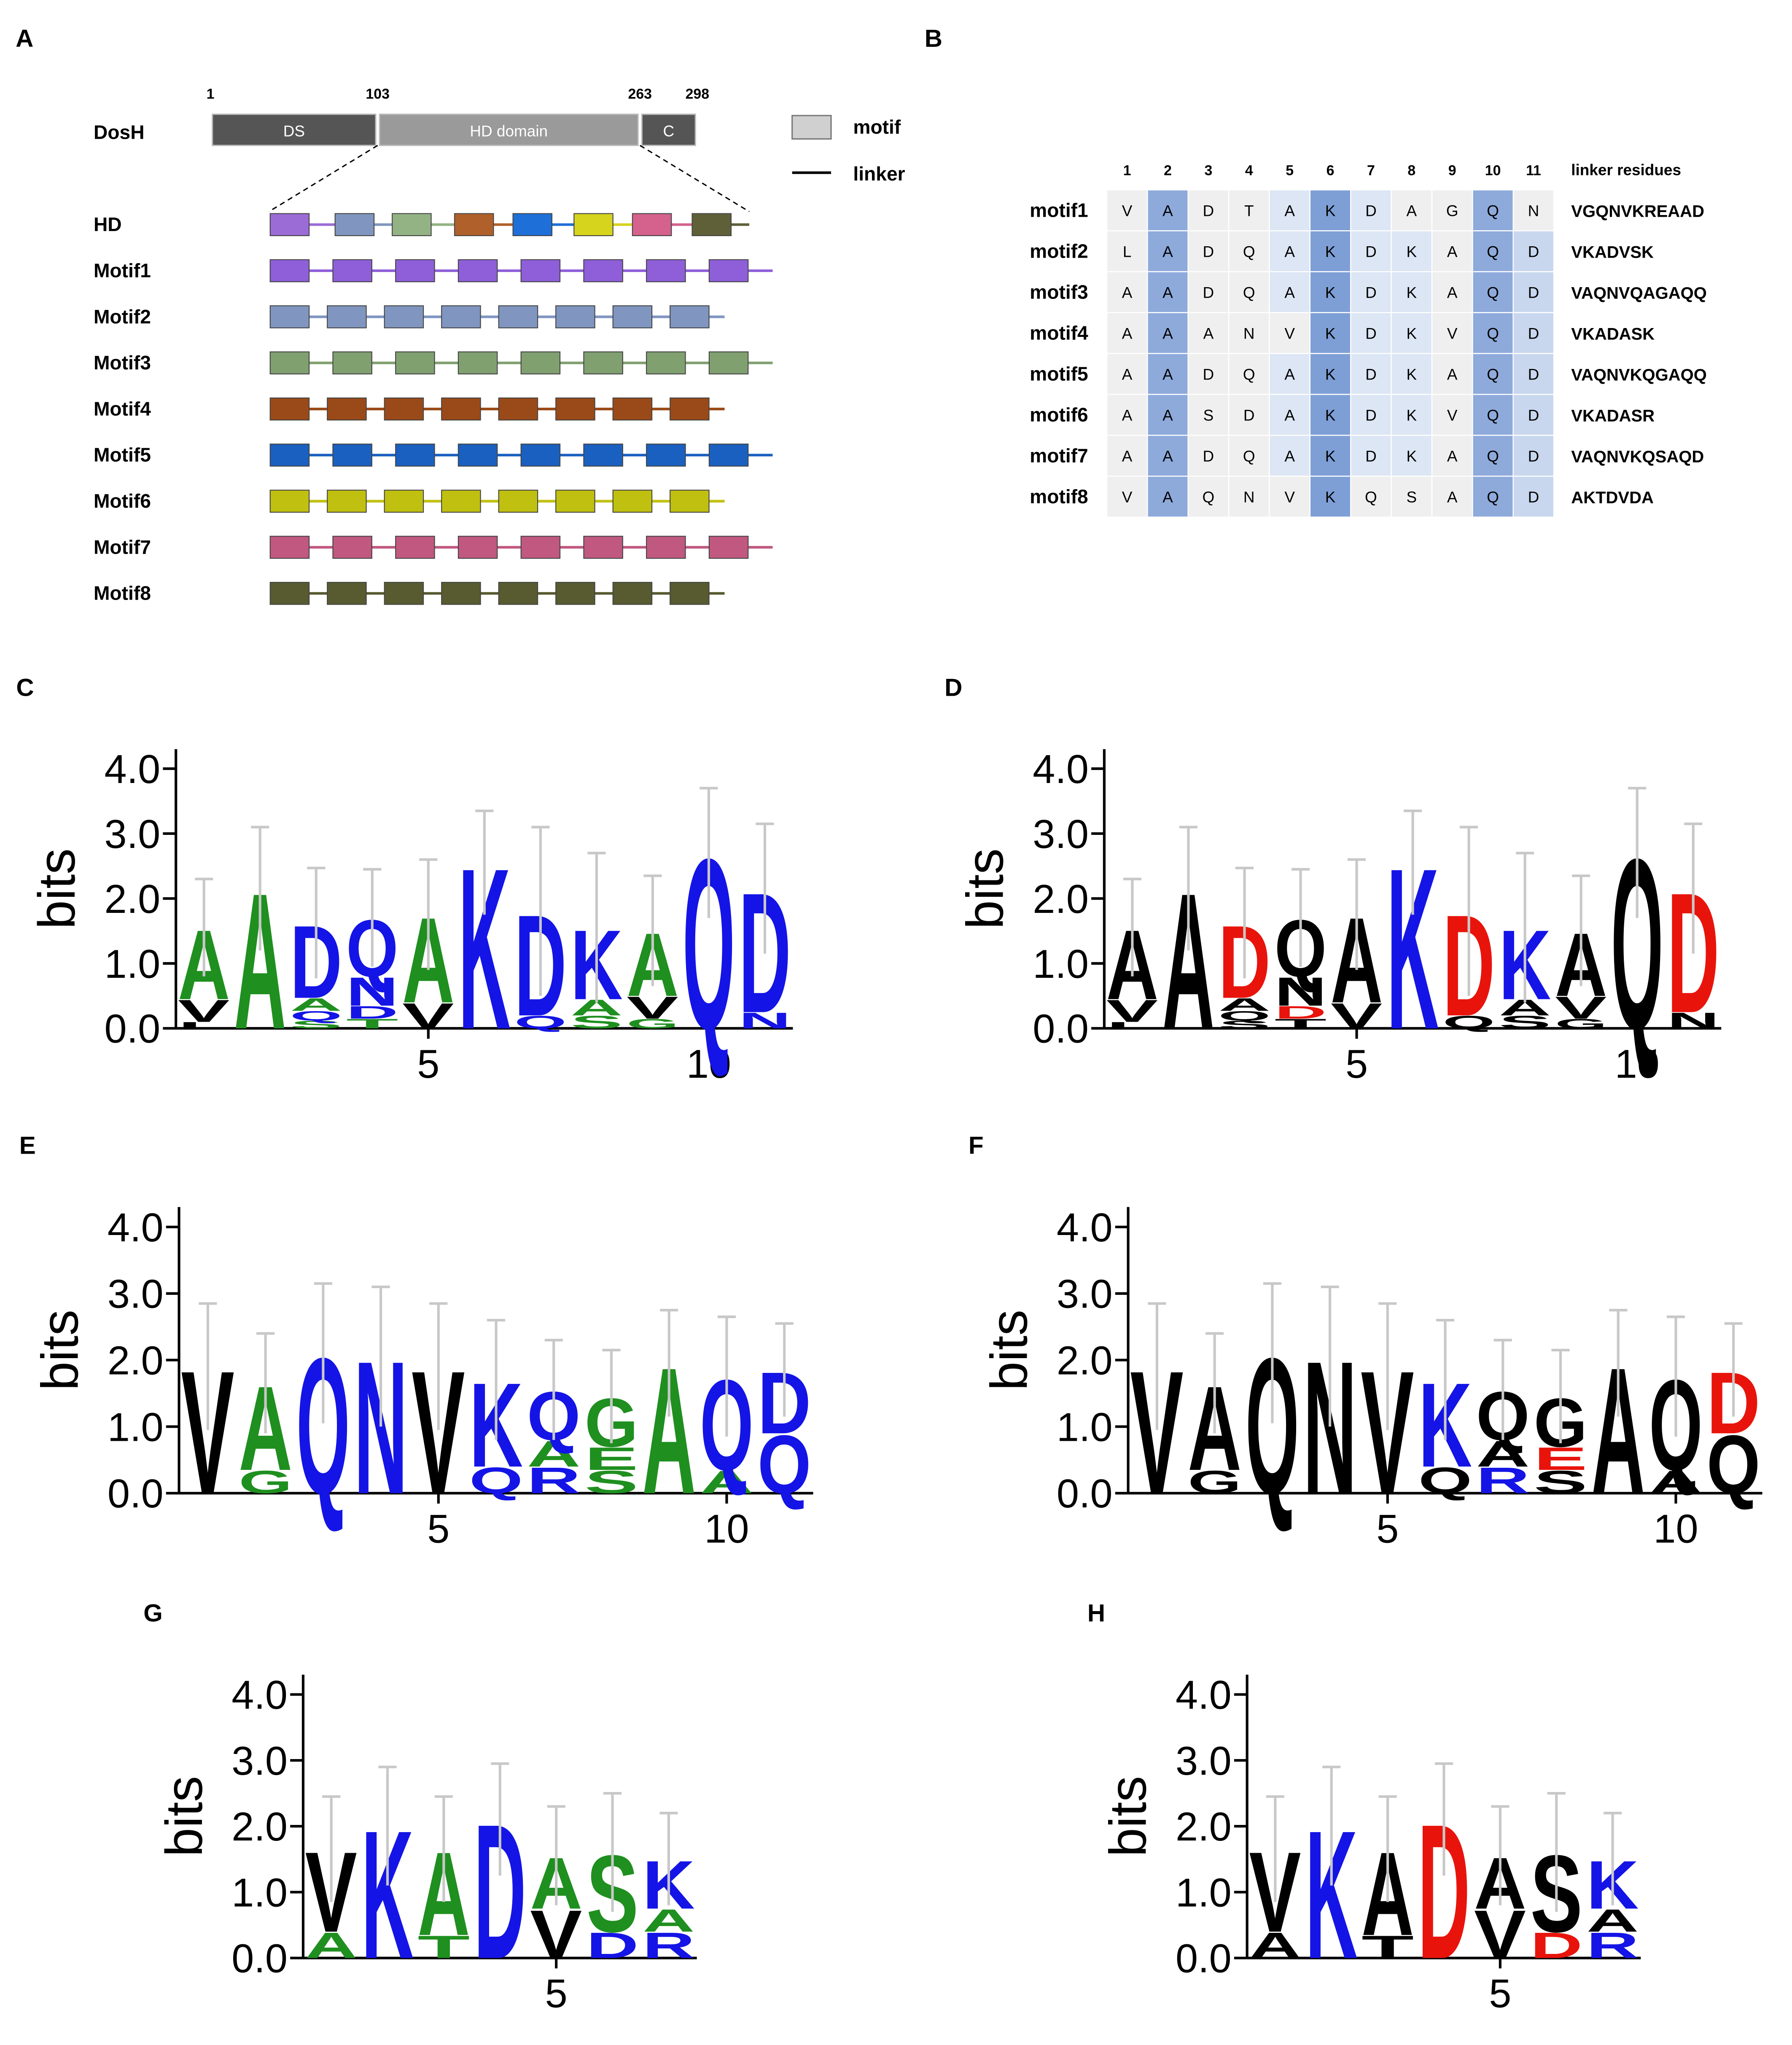 The width and height of the screenshot is (1792, 2045). I want to click on residue: G, so click(1452, 211).